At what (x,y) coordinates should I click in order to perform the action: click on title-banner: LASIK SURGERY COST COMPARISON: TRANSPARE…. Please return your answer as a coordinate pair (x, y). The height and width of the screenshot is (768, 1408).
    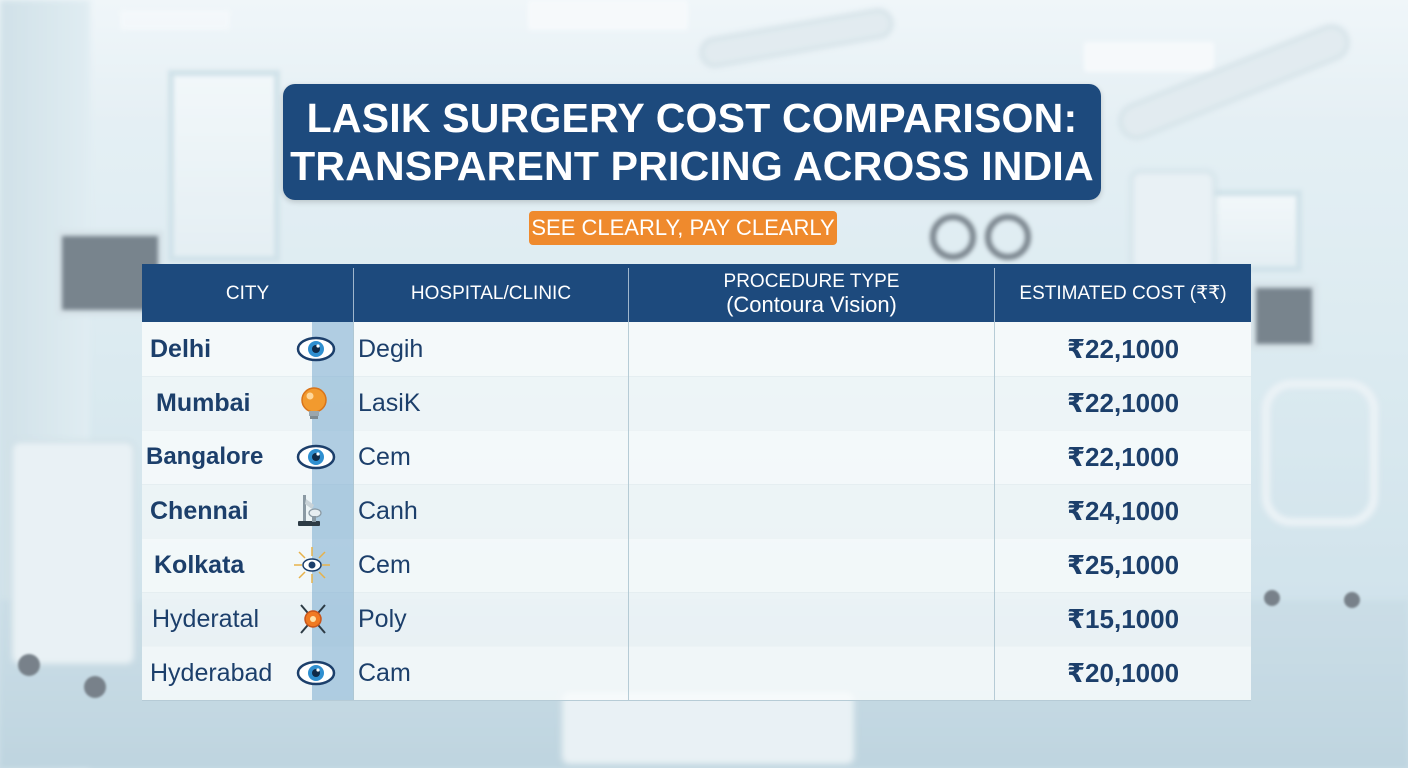
    Looking at the image, I should click on (692, 142).